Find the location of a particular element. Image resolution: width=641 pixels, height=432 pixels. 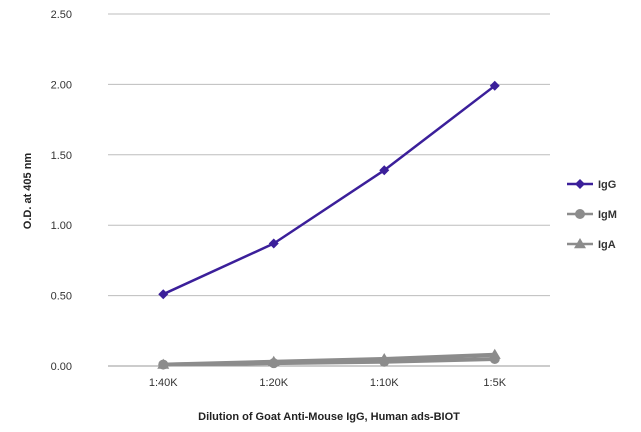

y-tick-label: 2.50 is located at coordinates (61, 15).